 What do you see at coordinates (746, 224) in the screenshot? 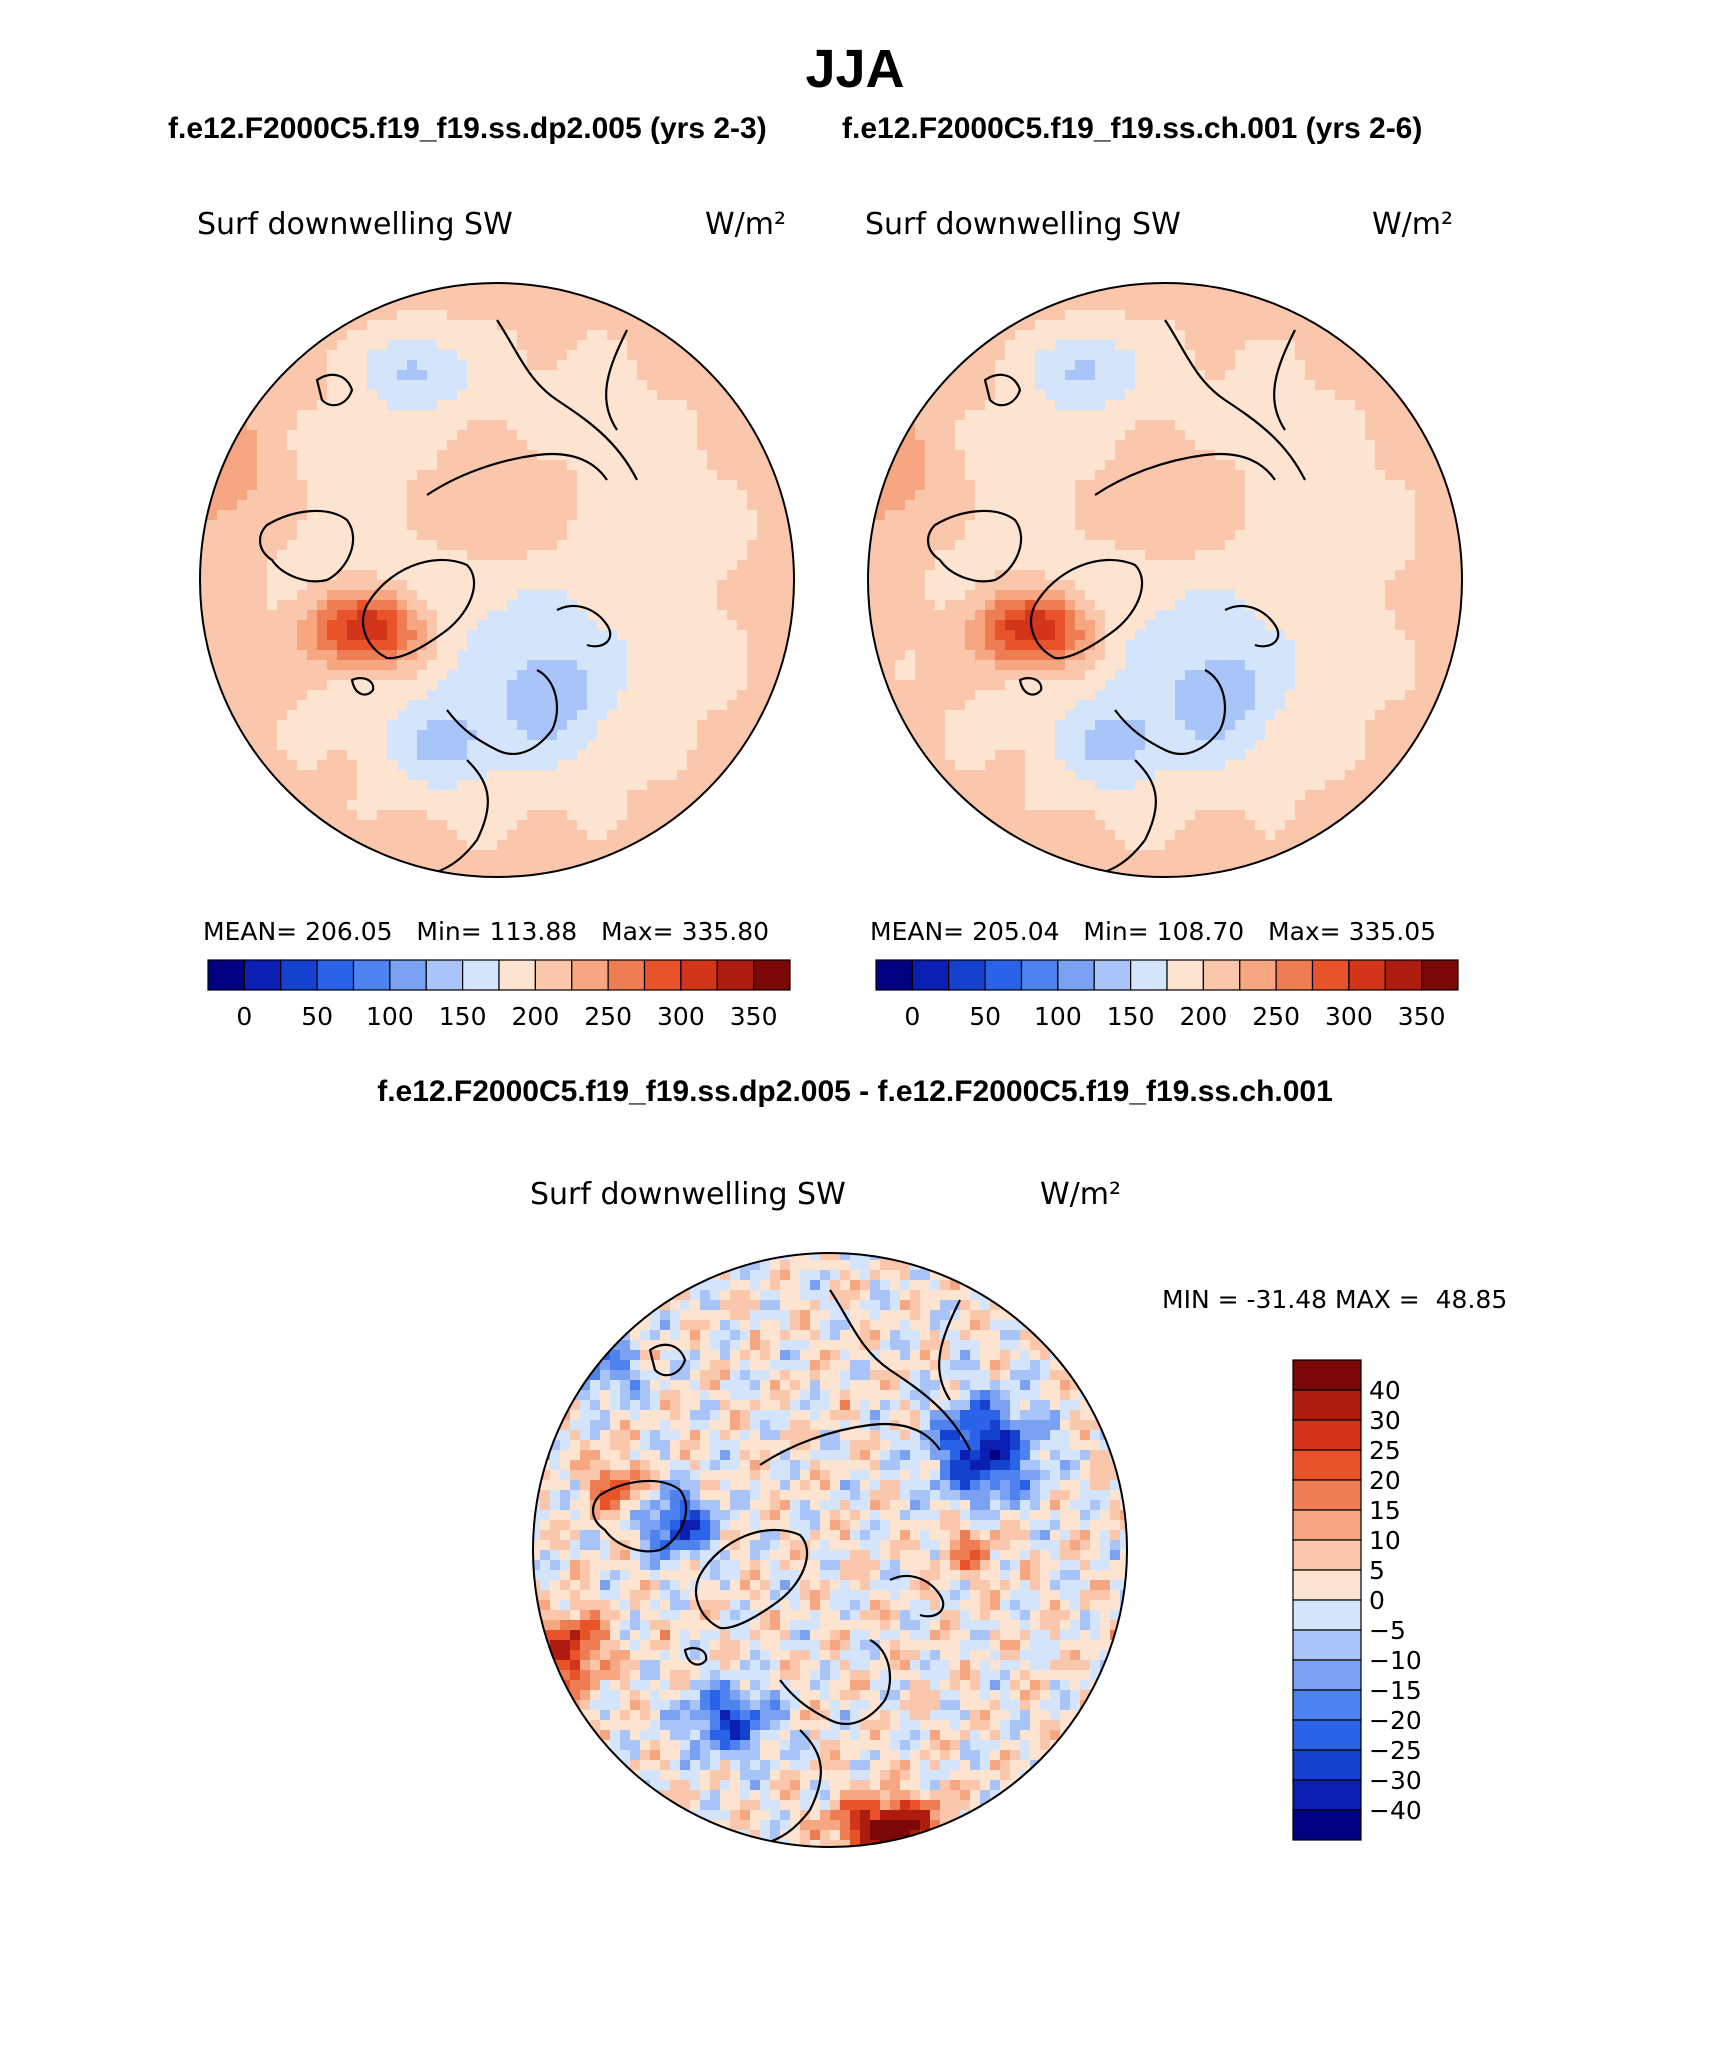
I see `panel1-units: W/m²` at bounding box center [746, 224].